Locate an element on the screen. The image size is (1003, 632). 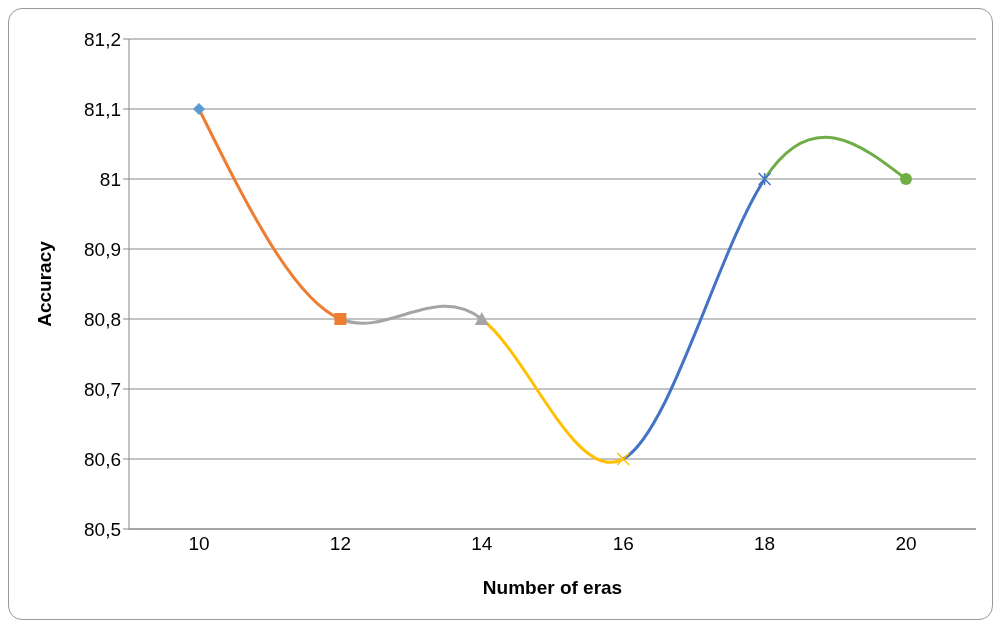
y-tick-label: 80,7 is located at coordinates (102, 389).